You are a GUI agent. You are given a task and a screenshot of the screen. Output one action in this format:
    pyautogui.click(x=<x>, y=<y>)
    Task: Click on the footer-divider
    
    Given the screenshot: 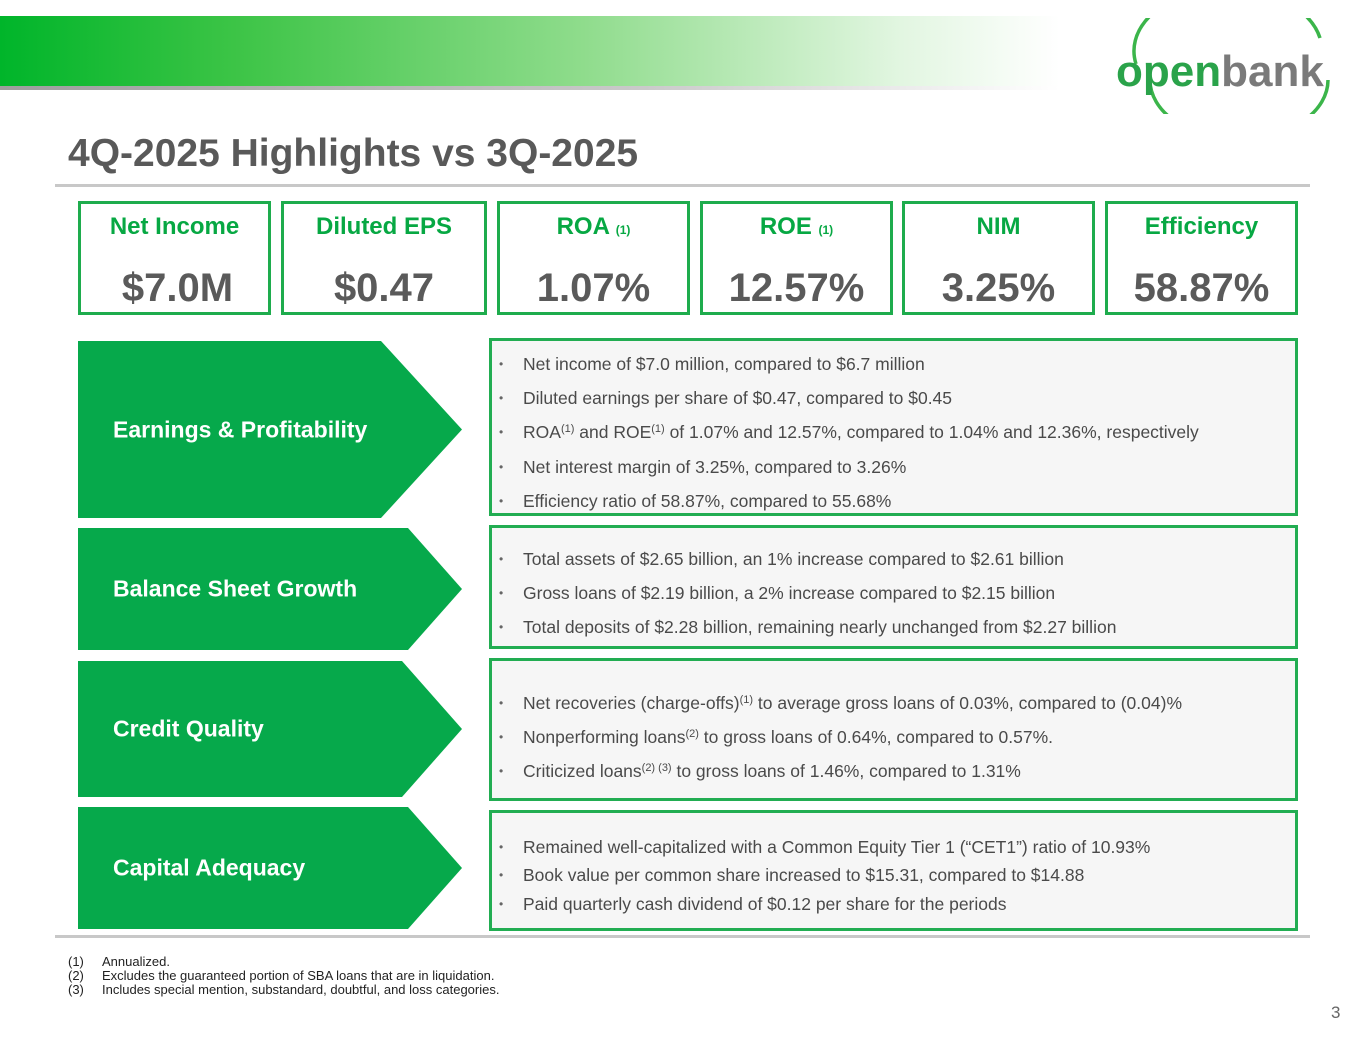 What is the action you would take?
    pyautogui.click(x=682, y=936)
    